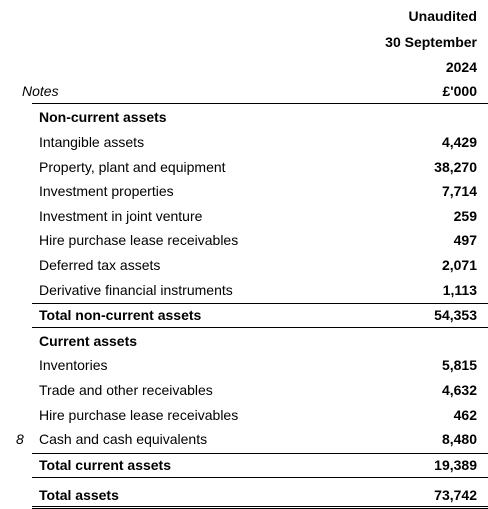  What do you see at coordinates (106, 191) in the screenshot?
I see `line-item-label: Investment properties` at bounding box center [106, 191].